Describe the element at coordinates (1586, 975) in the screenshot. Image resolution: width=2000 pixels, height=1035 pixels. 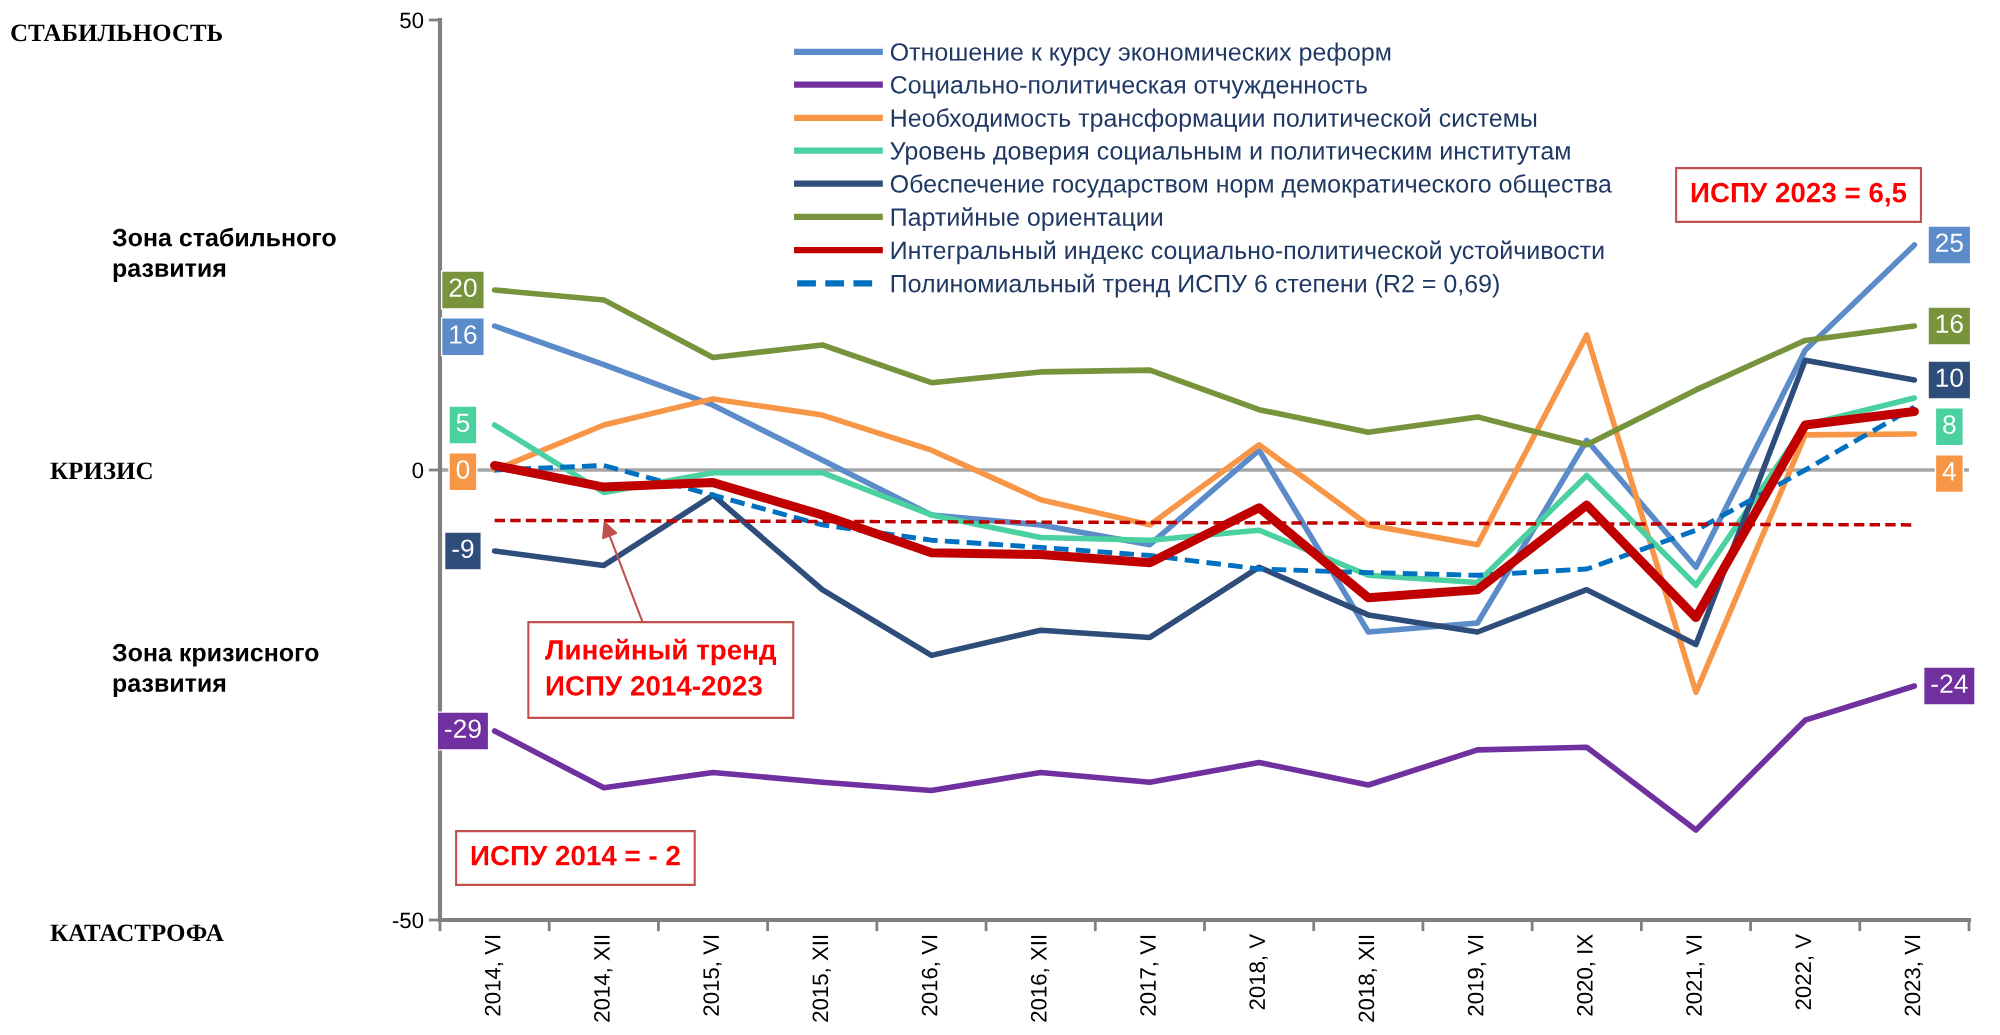
I see `x-tick-label: 2020, IX` at that location.